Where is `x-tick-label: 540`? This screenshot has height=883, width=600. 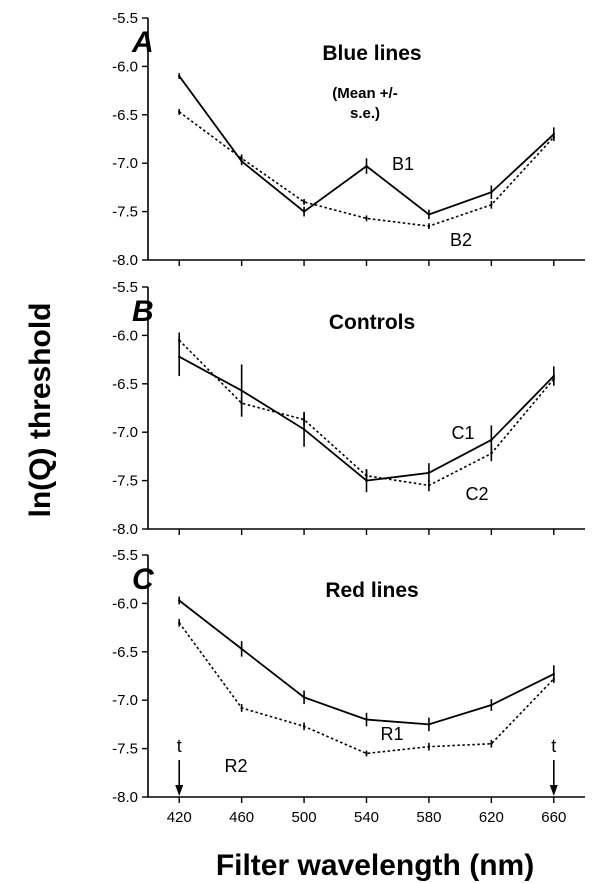 x-tick-label: 540 is located at coordinates (366, 817).